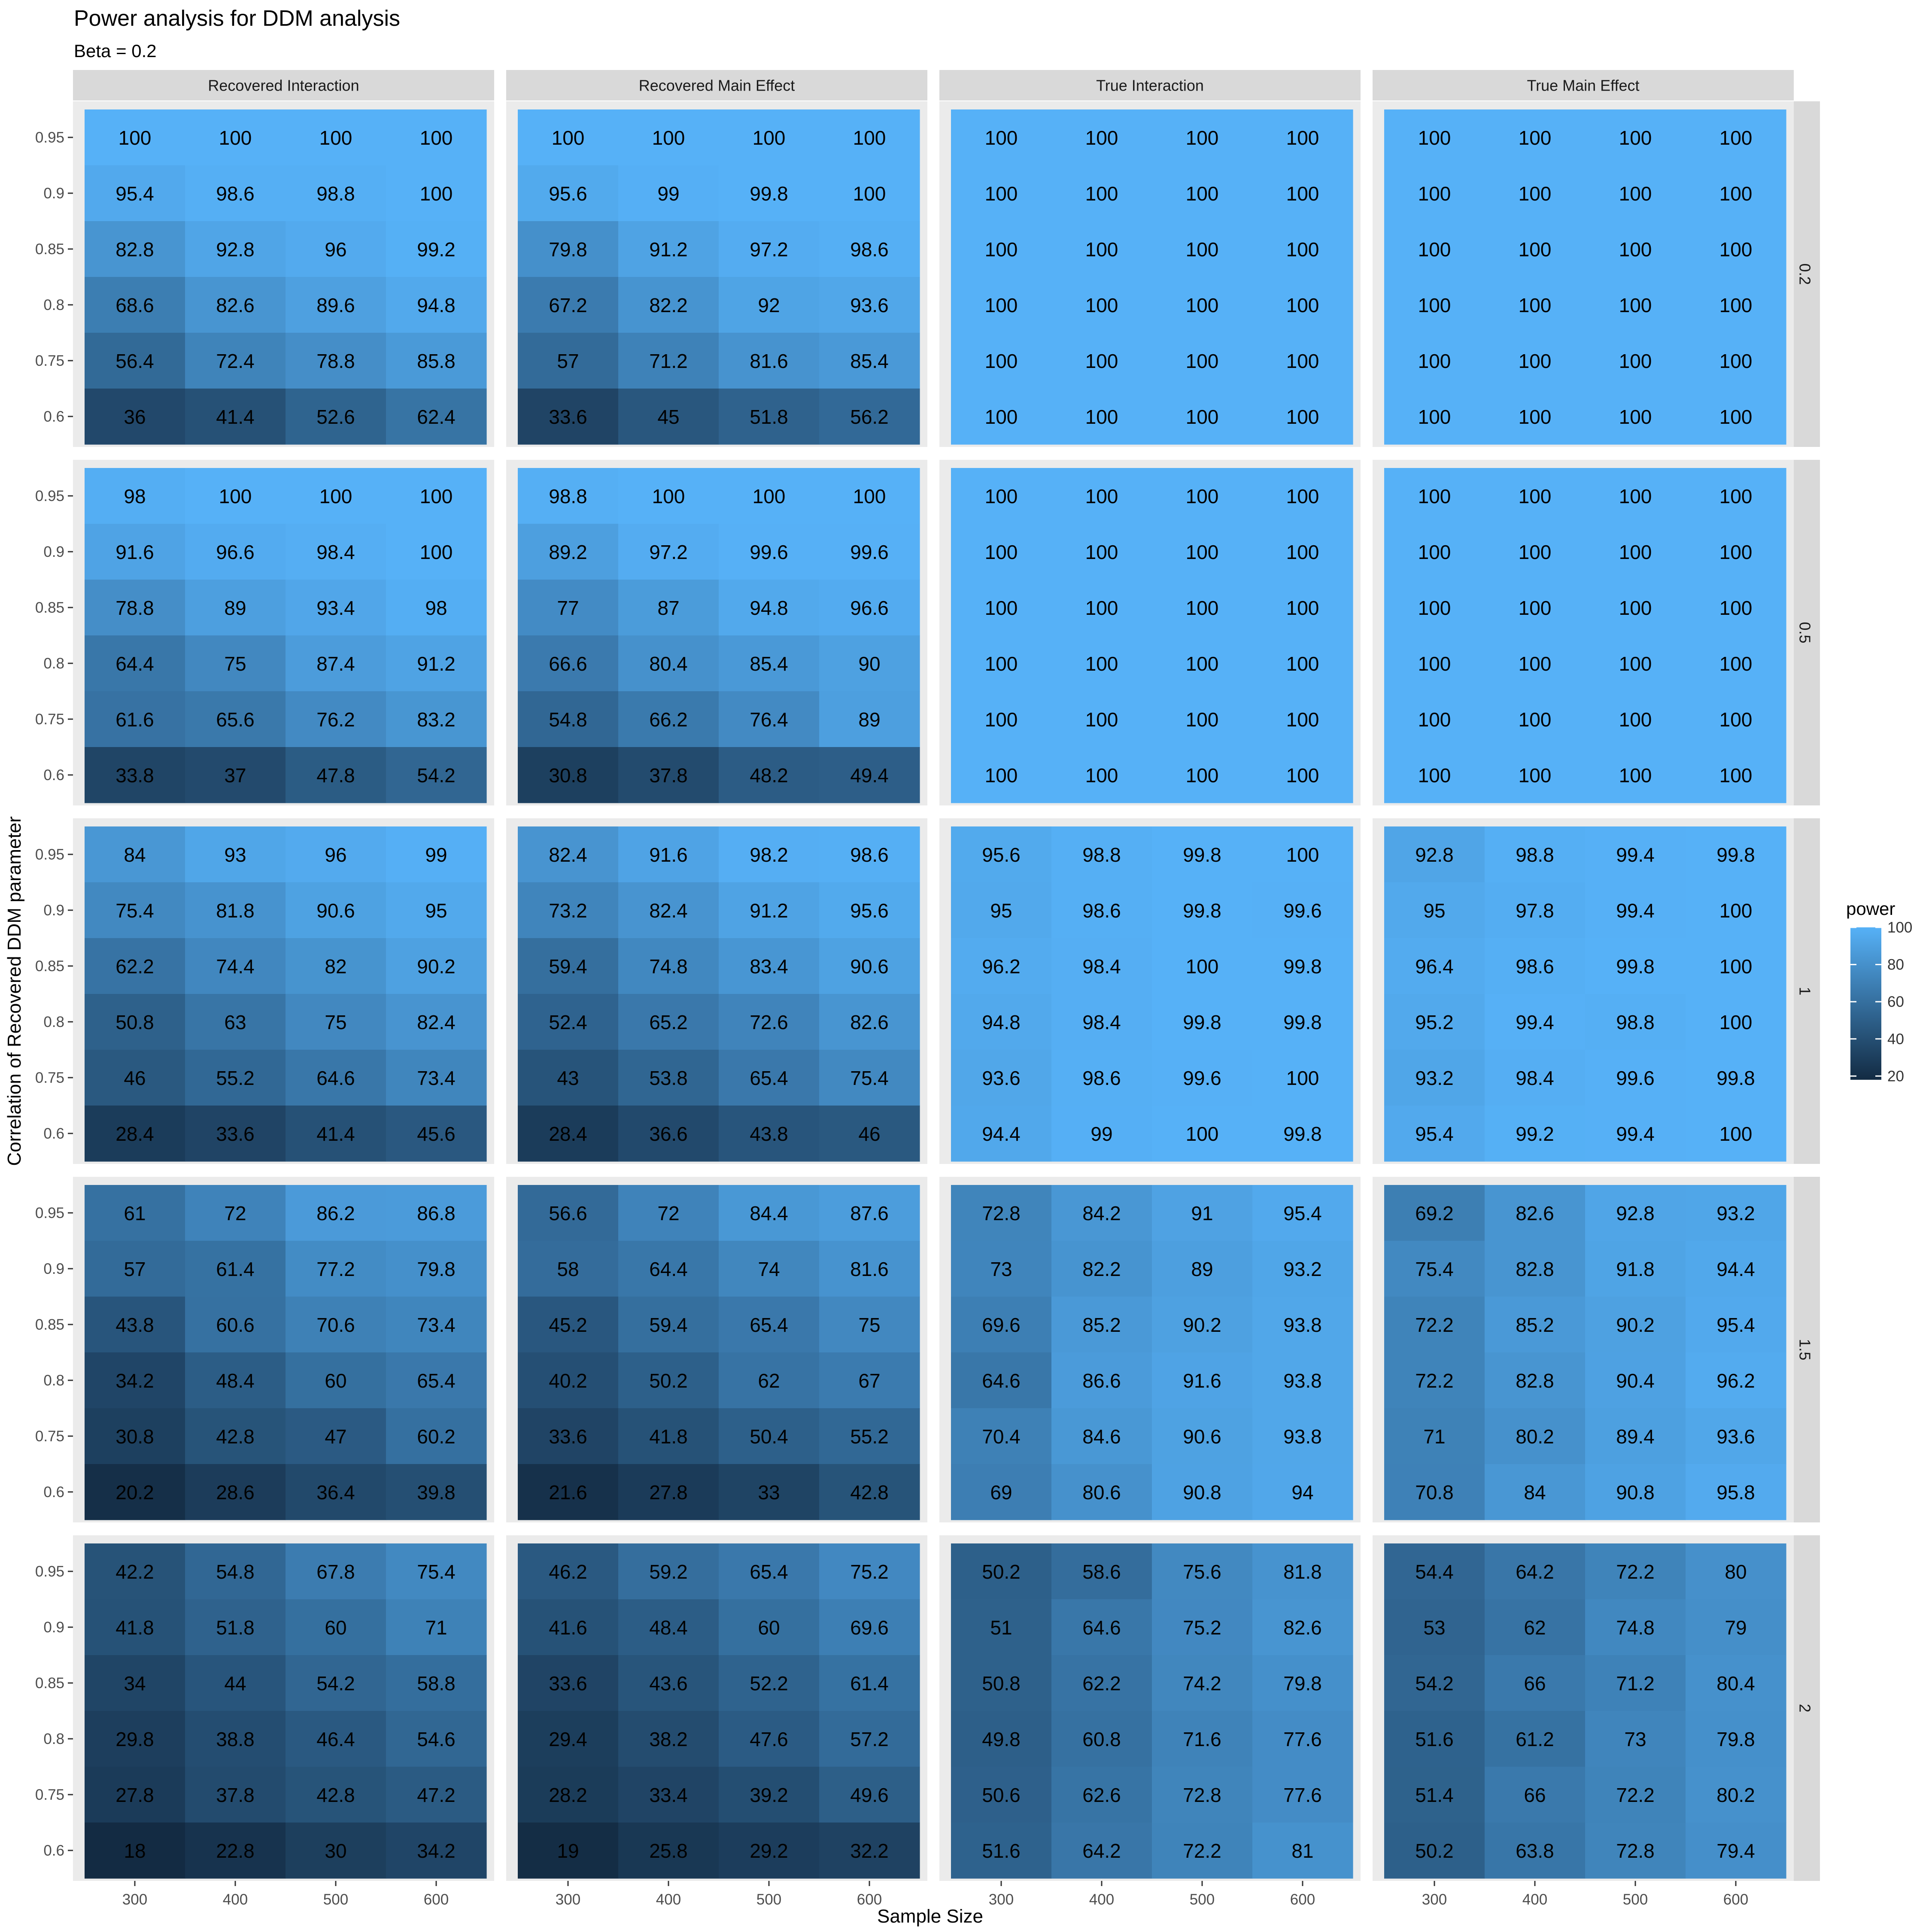 The height and width of the screenshot is (1932, 1932). Describe the element at coordinates (436, 1492) in the screenshot. I see `cell-value-label: 39.8` at that location.